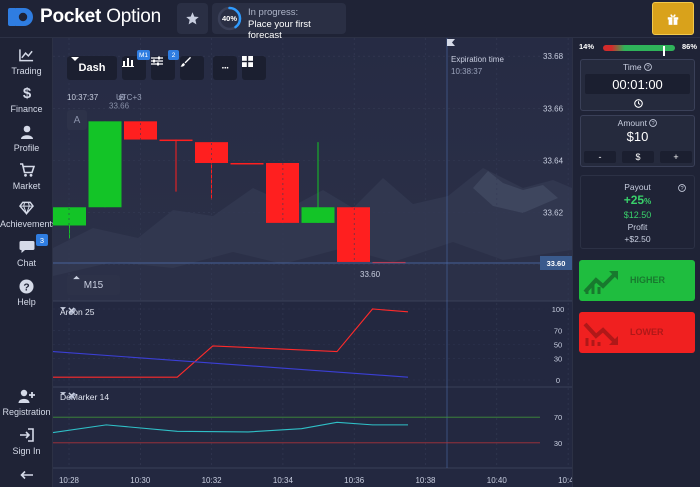  I want to click on timezone-label: UTC+3, so click(129, 97).